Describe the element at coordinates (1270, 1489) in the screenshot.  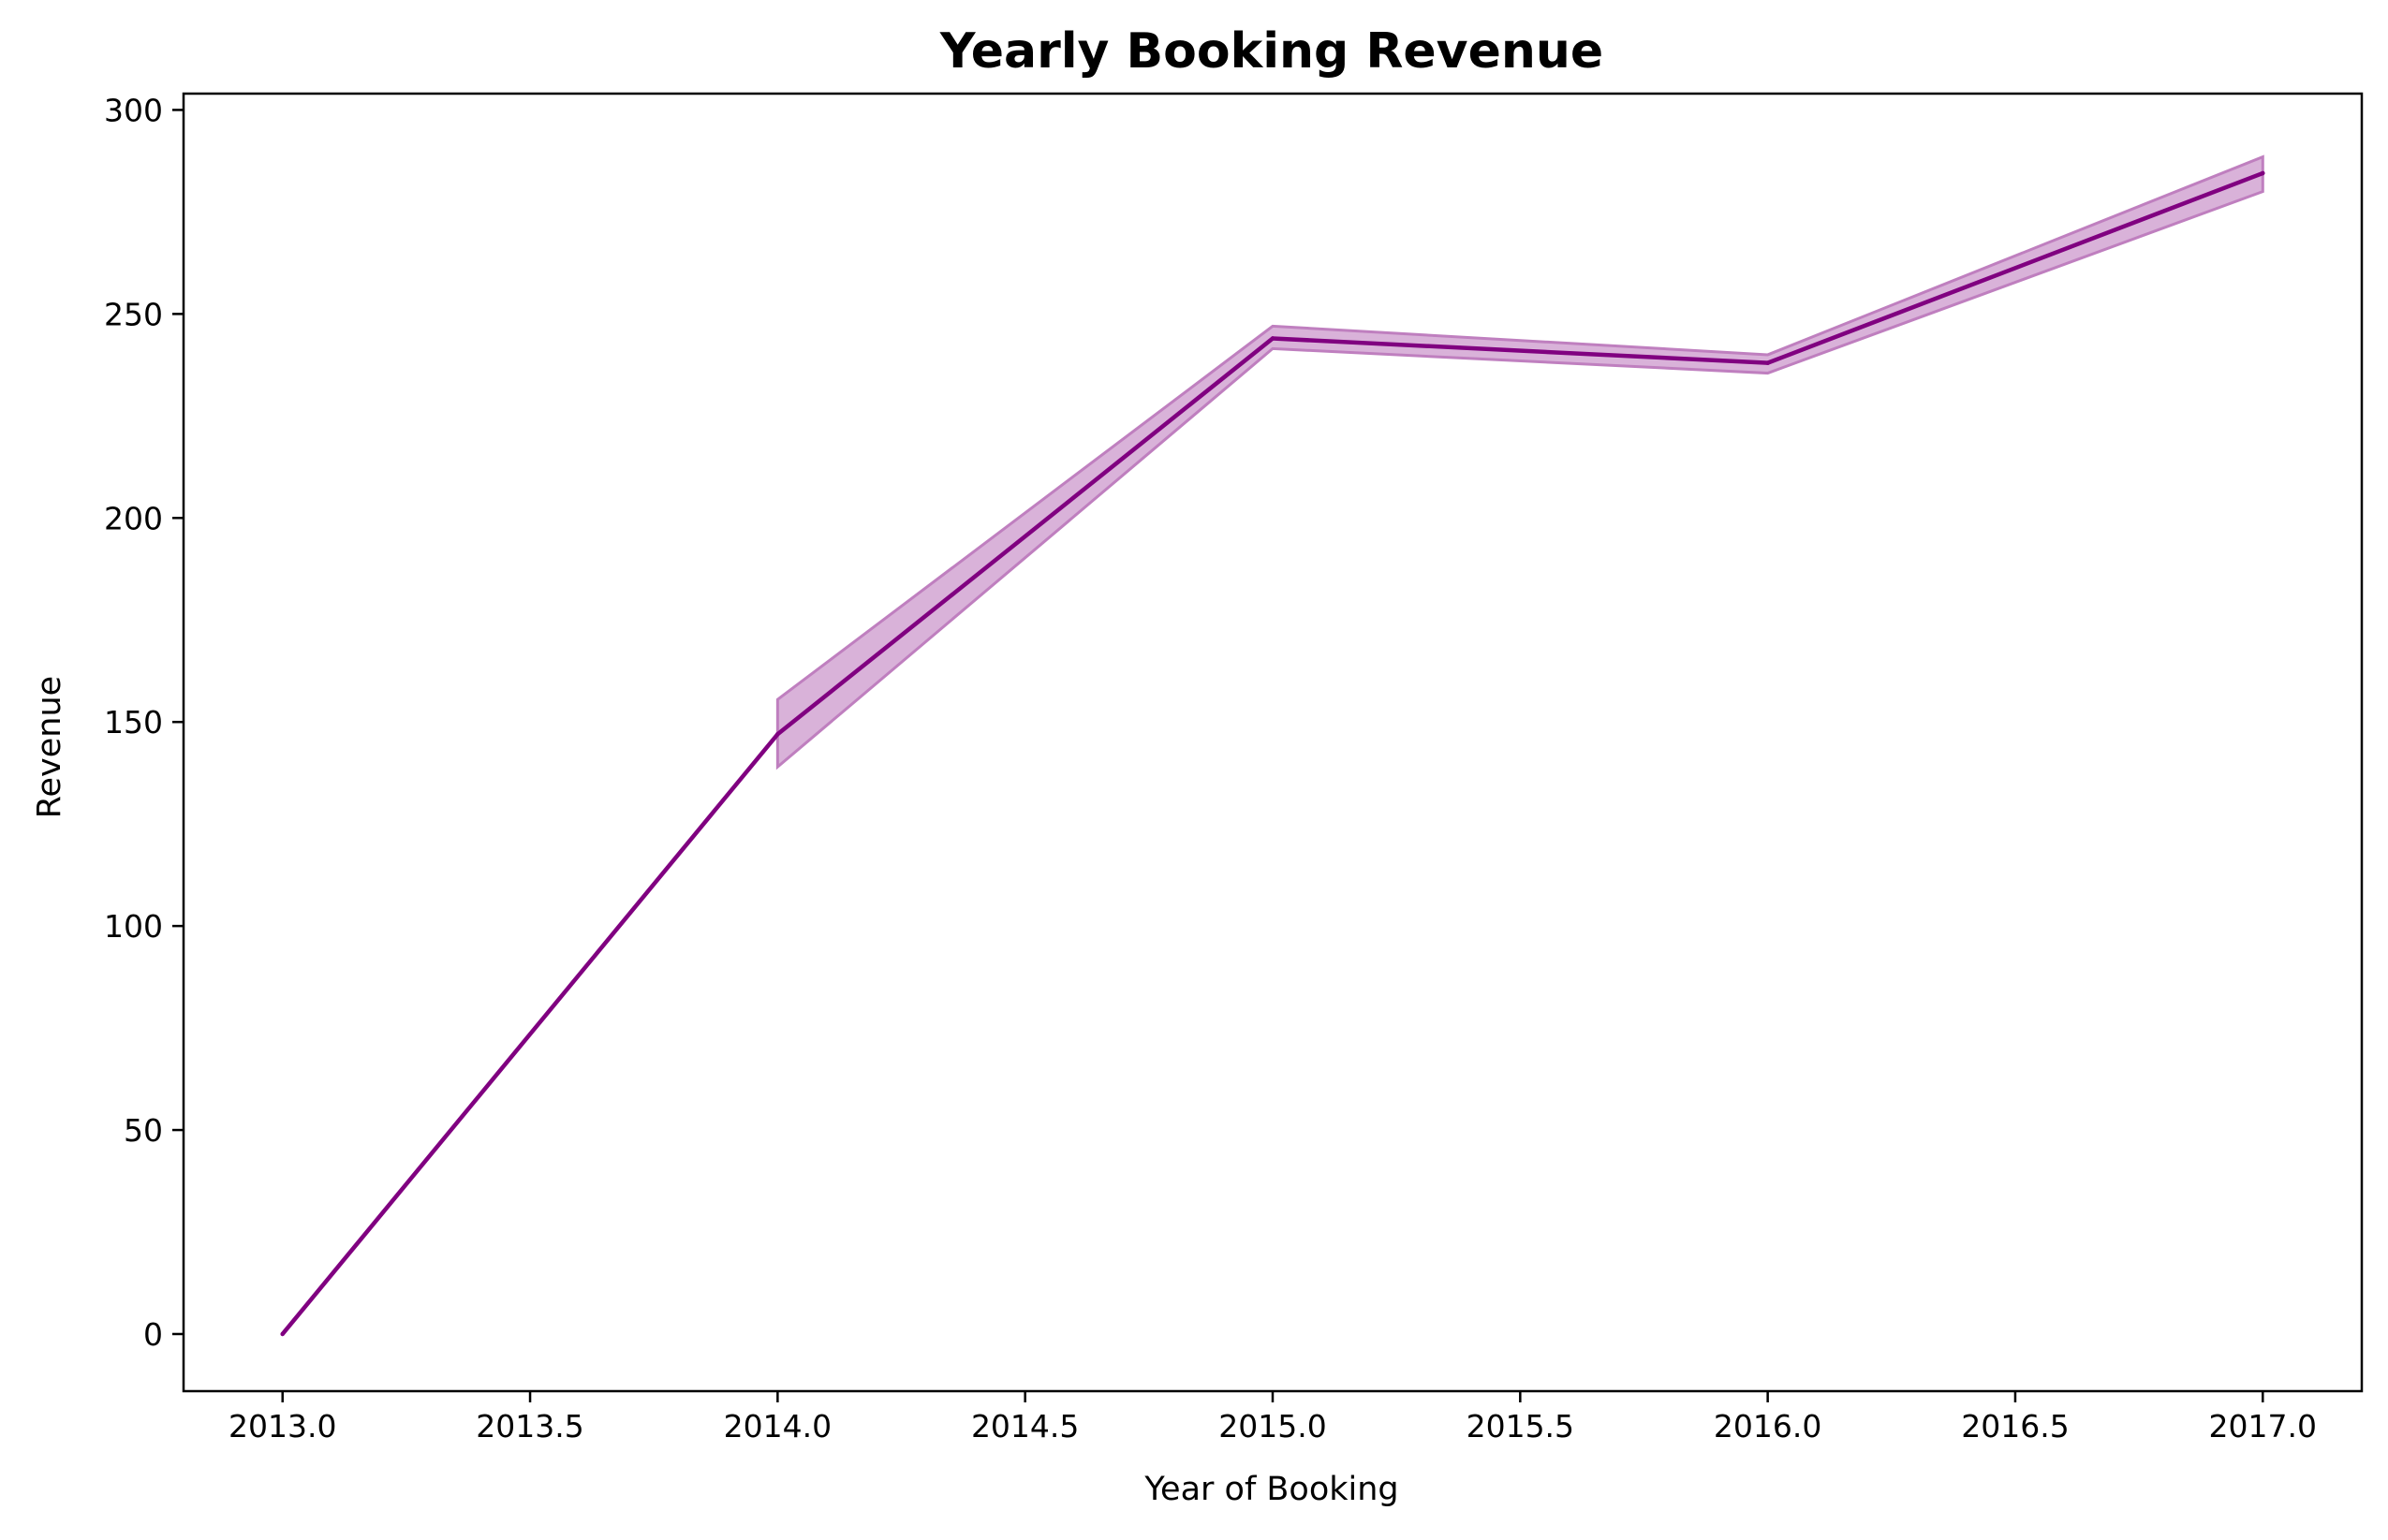
I see `x-axis-label: Year of Booking` at that location.